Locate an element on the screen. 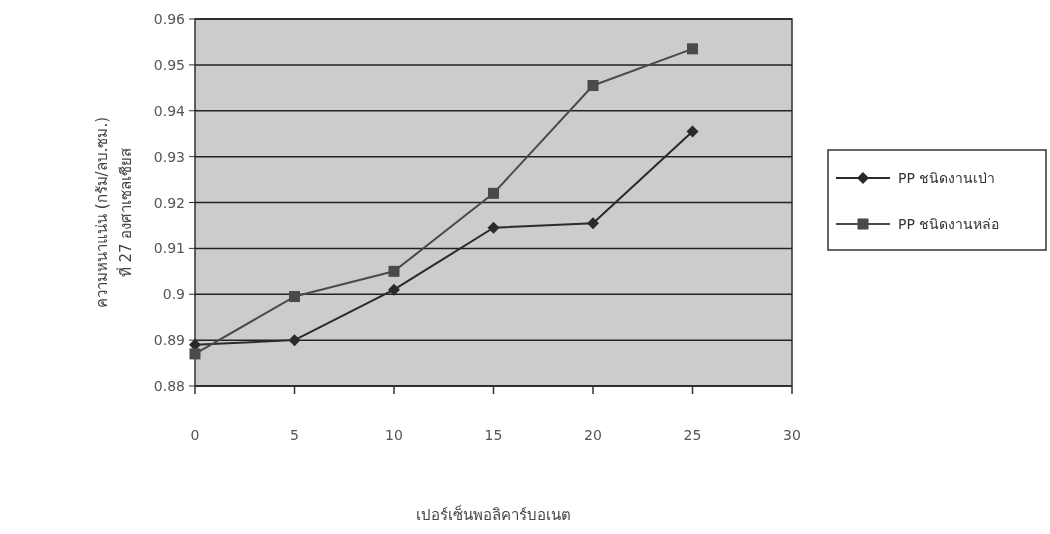  legend-label: PP ชนิดงานเป่า is located at coordinates (947, 178).